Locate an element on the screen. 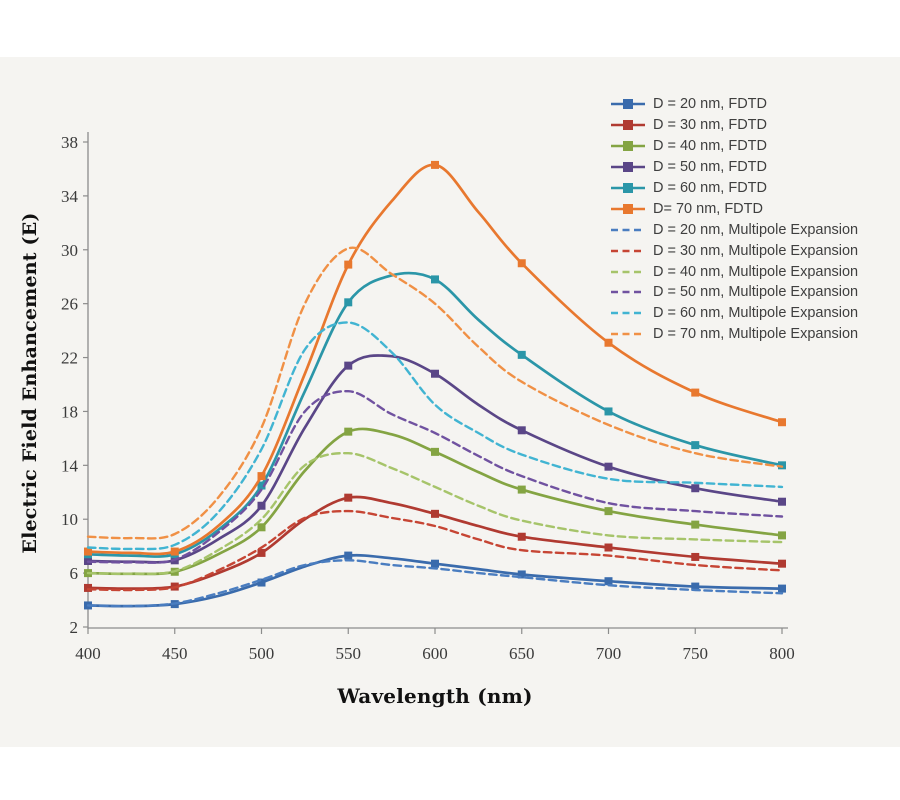 This screenshot has width=900, height=800. legend-label: D = 40 nm, FDTD is located at coordinates (710, 146).